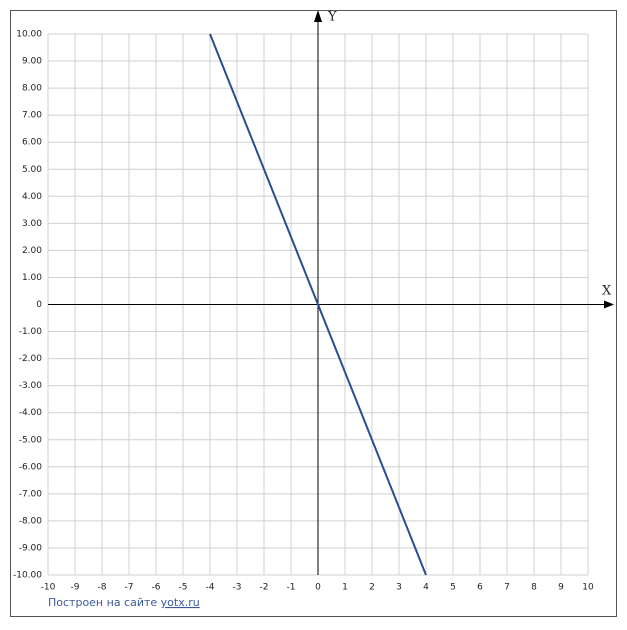  What do you see at coordinates (27, 576) in the screenshot?
I see `y-tick-label: -10.00` at bounding box center [27, 576].